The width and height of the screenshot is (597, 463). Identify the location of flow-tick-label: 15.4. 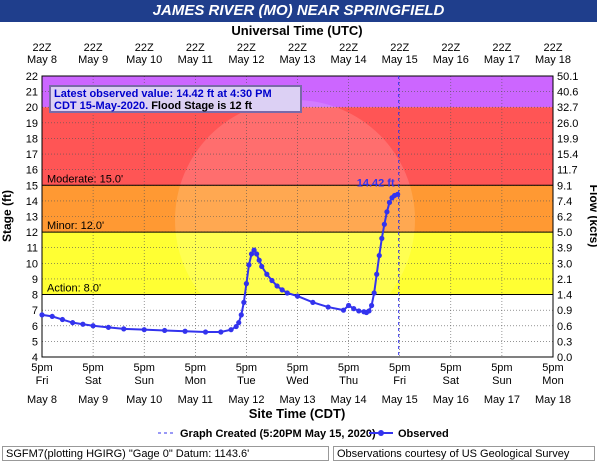
(567, 155).